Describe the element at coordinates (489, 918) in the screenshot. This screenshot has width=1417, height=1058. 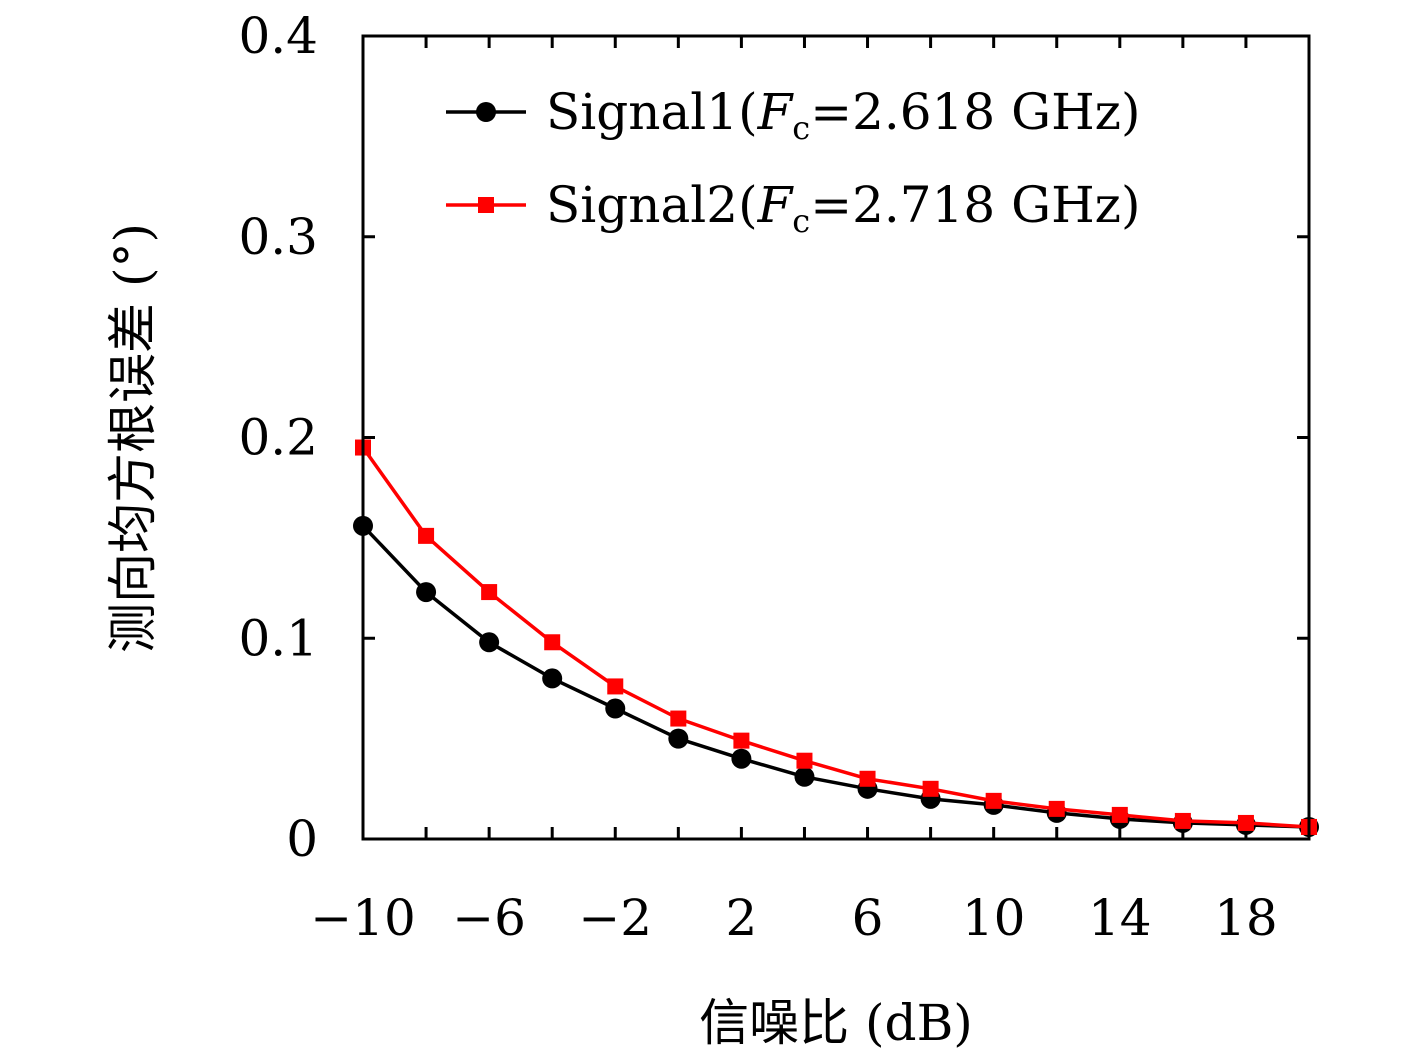
I see `x-tick-label: −6` at that location.